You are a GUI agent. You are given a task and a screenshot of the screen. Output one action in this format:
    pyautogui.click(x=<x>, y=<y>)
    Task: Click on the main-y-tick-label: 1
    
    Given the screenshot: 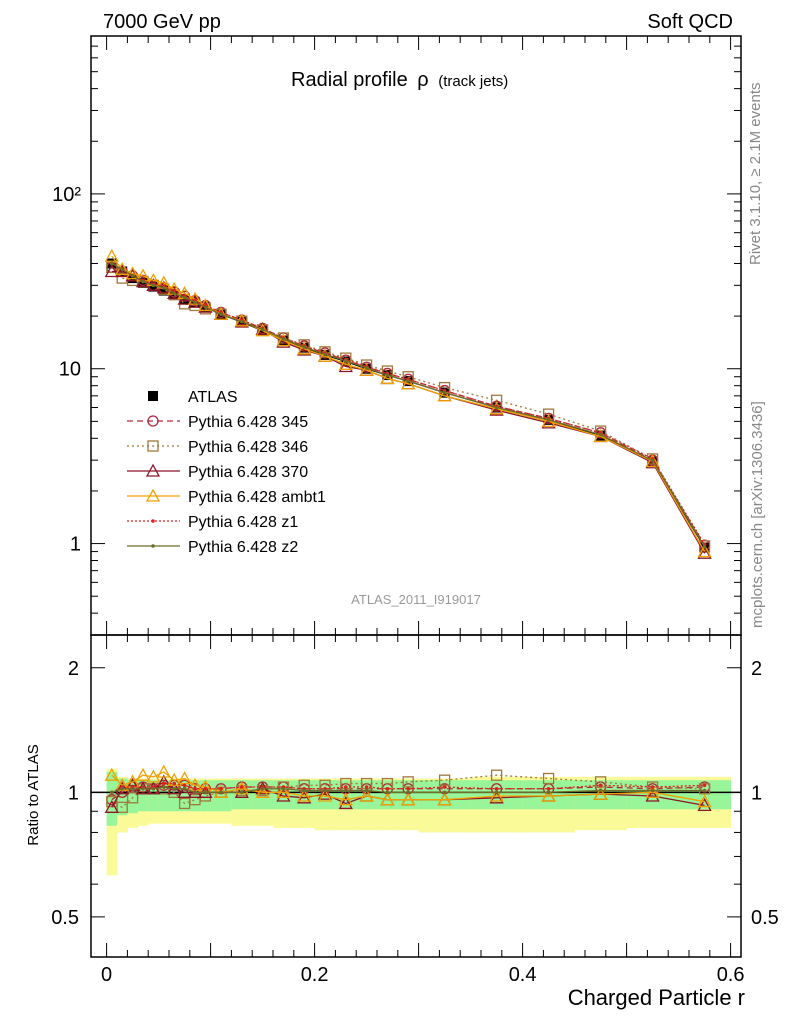 What is the action you would take?
    pyautogui.click(x=75, y=545)
    